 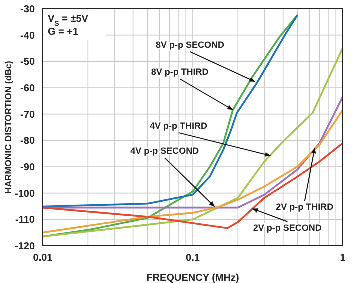 What do you see at coordinates (26, 220) in the screenshot?
I see `y-tick-label: -110` at bounding box center [26, 220].